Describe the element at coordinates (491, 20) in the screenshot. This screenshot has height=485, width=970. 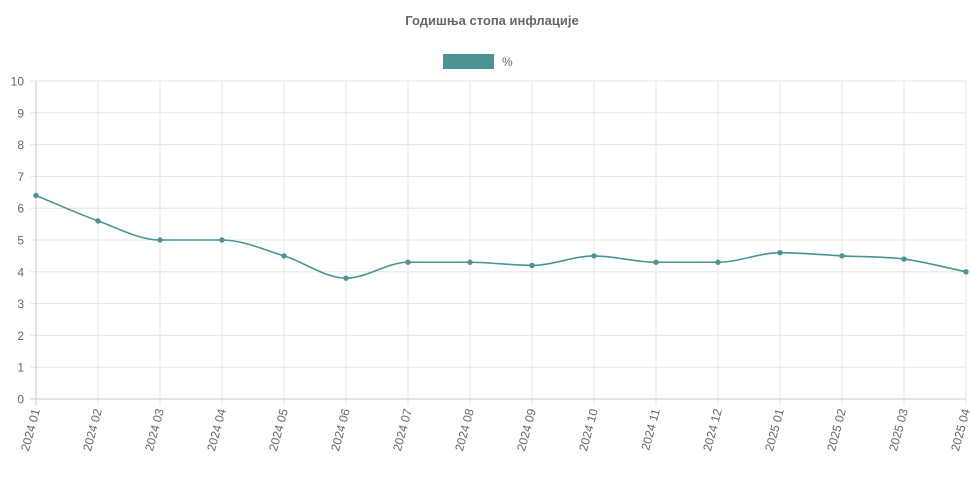
I see `chart-title: Годишња стопа инфлације` at that location.